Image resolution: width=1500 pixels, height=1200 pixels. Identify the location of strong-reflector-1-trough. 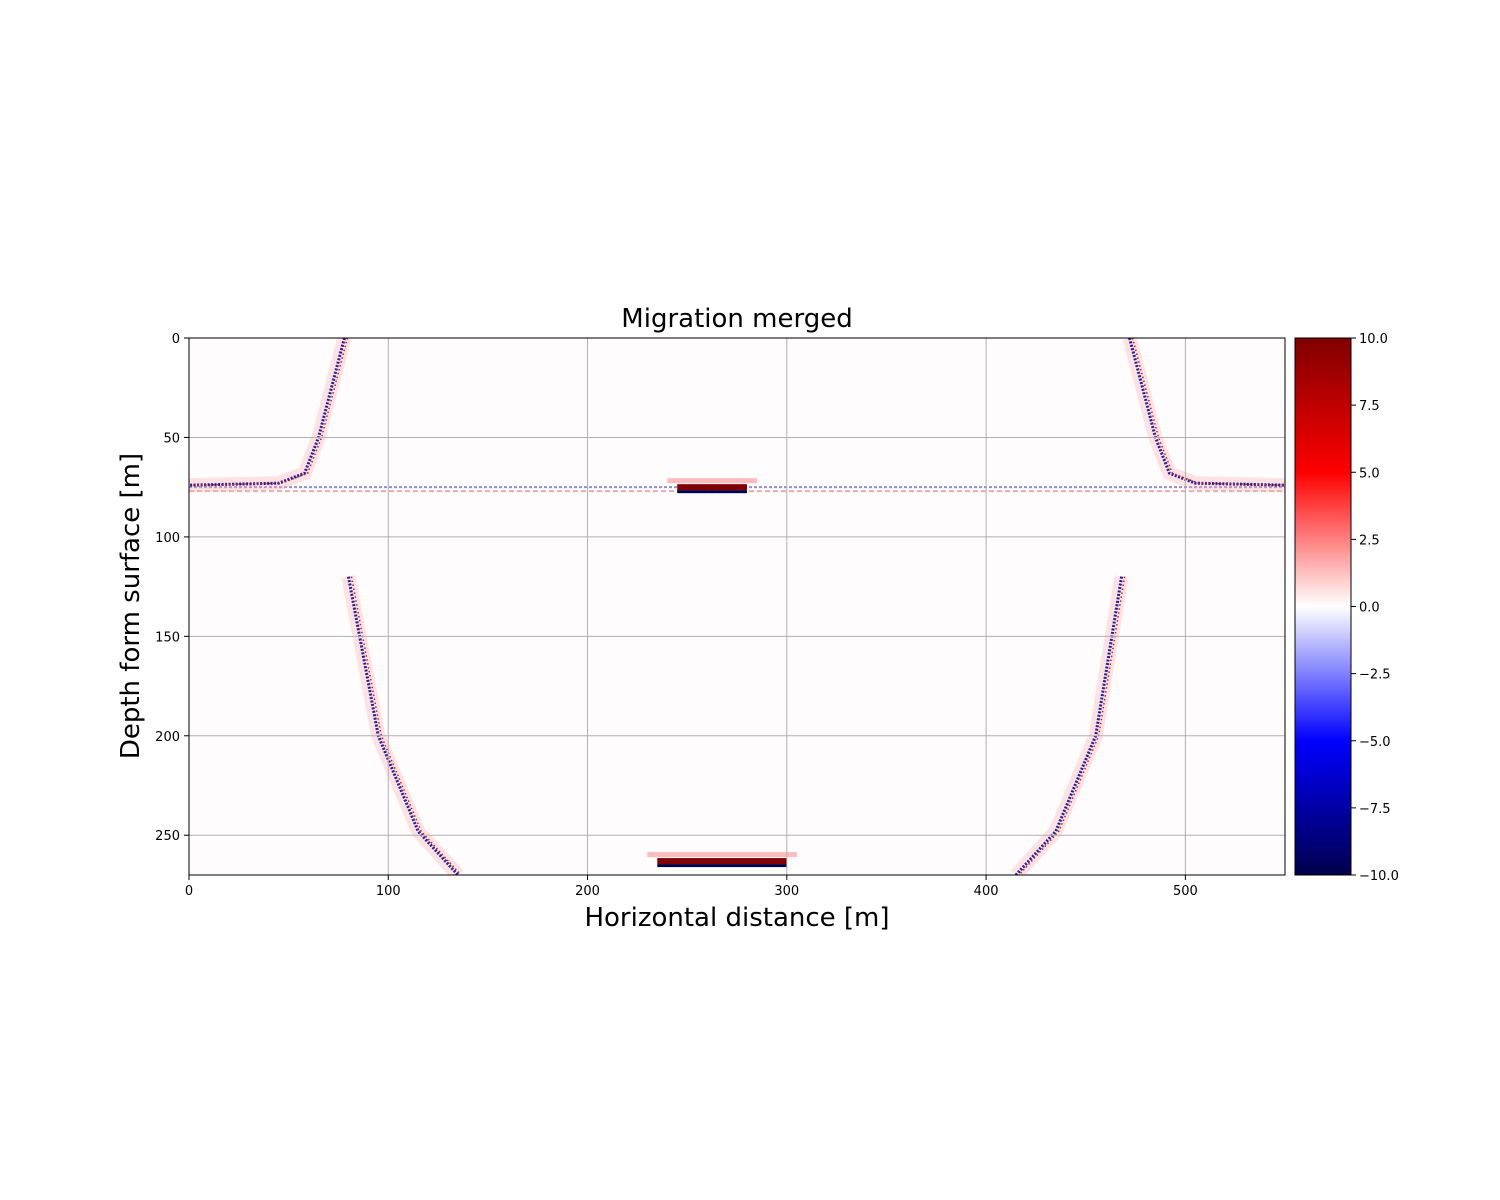
(712, 492).